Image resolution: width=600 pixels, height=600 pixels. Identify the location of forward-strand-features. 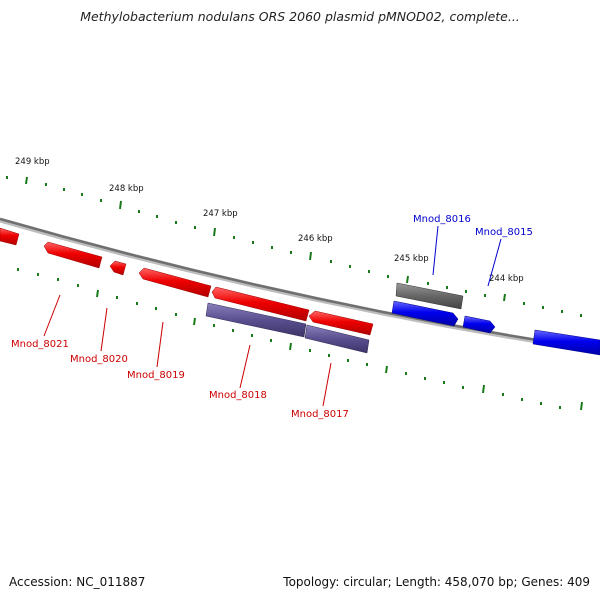
(495, 319).